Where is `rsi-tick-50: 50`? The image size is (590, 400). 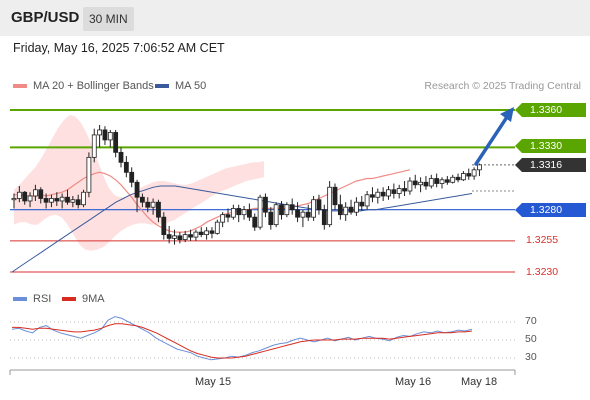
rsi-tick-50: 50 is located at coordinates (531, 339).